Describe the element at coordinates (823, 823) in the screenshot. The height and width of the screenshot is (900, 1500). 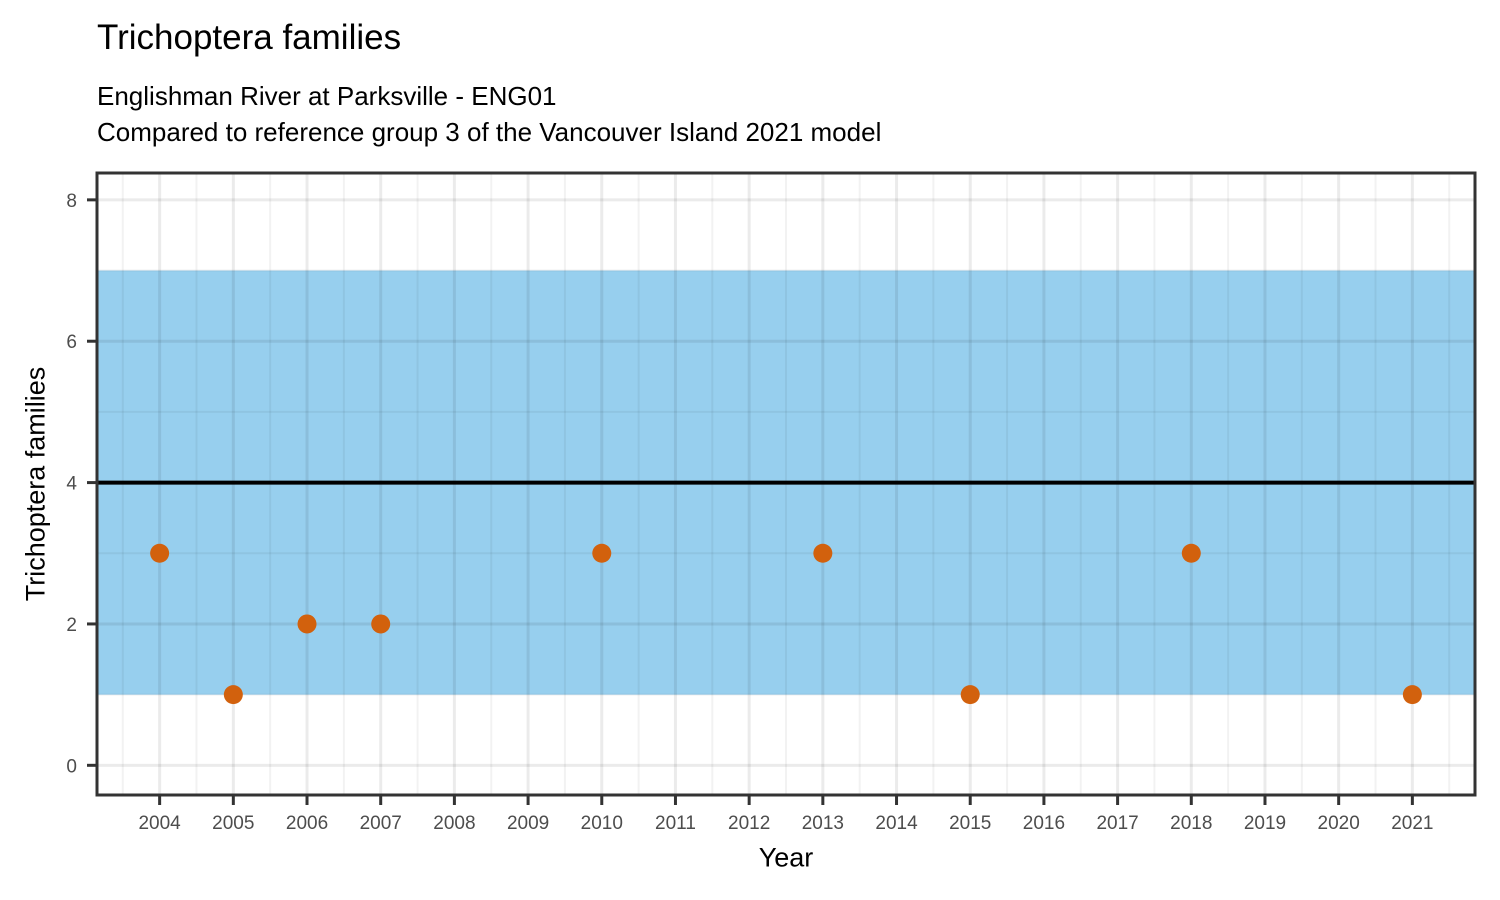
I see `x-tick-label: 2013` at that location.